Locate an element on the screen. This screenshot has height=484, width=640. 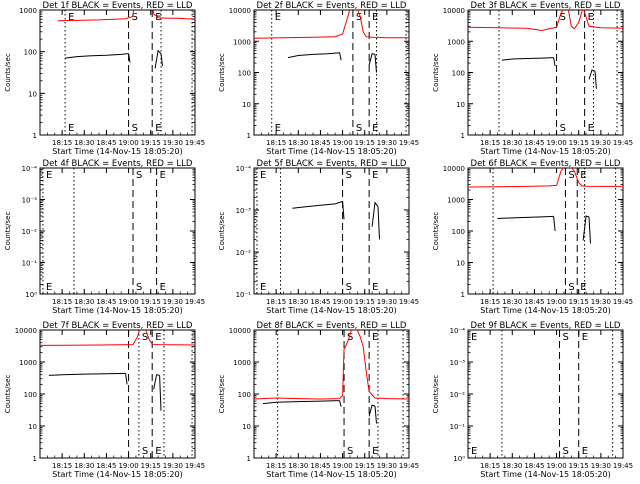
panel-5-x-axis-label: Start Time (14-Nov-15 18:05:20) is located at coordinates (331, 310).